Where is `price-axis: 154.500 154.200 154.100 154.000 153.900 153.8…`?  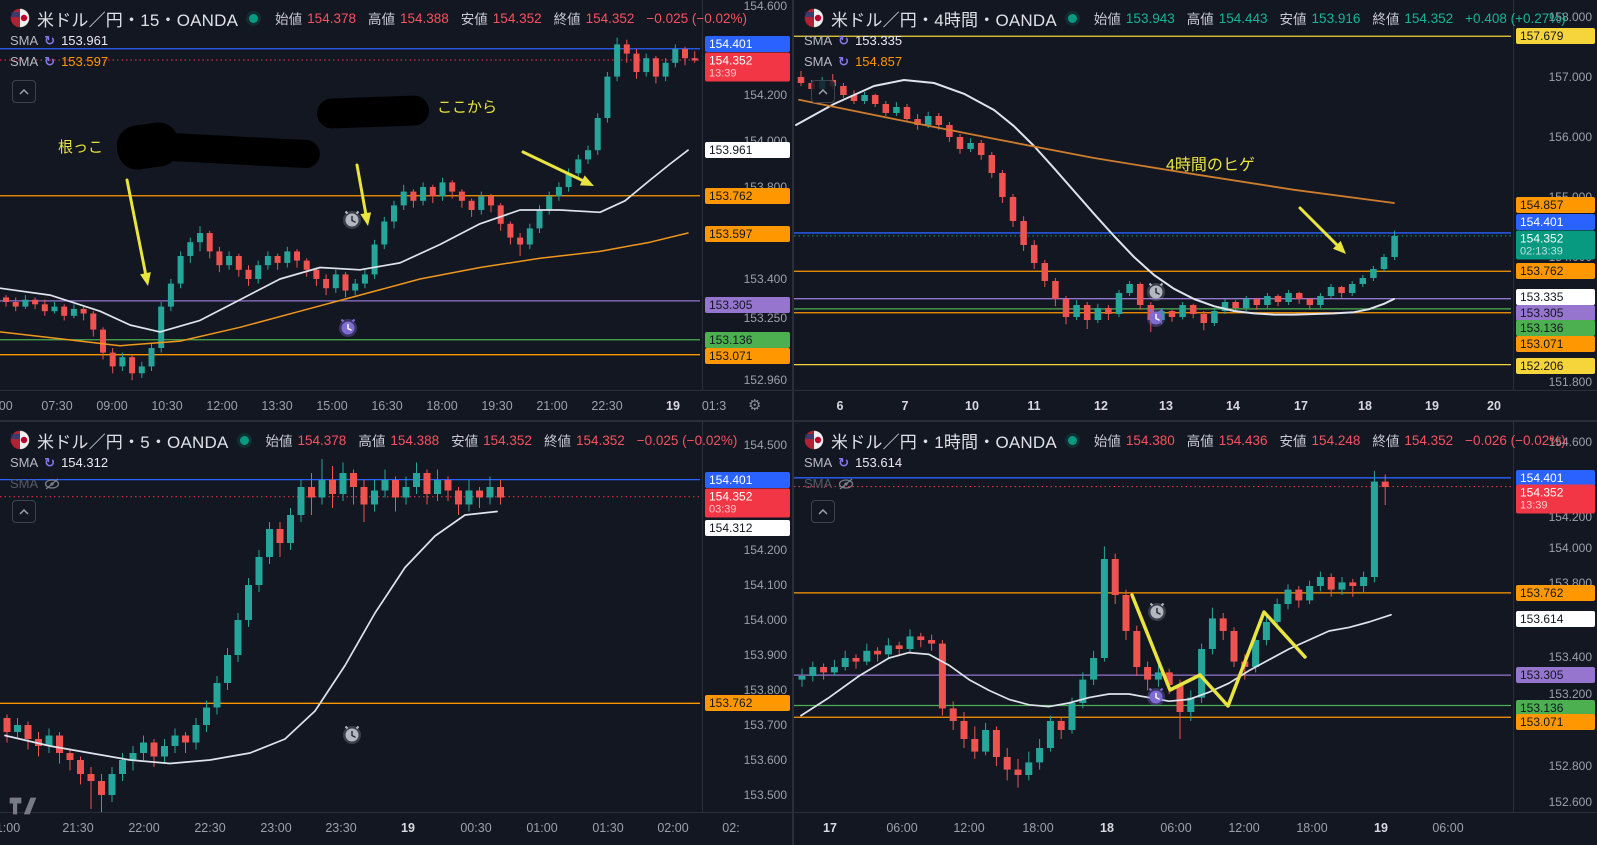
price-axis: 154.500 154.200 154.100 154.000 153.900 153.8… is located at coordinates (747, 617).